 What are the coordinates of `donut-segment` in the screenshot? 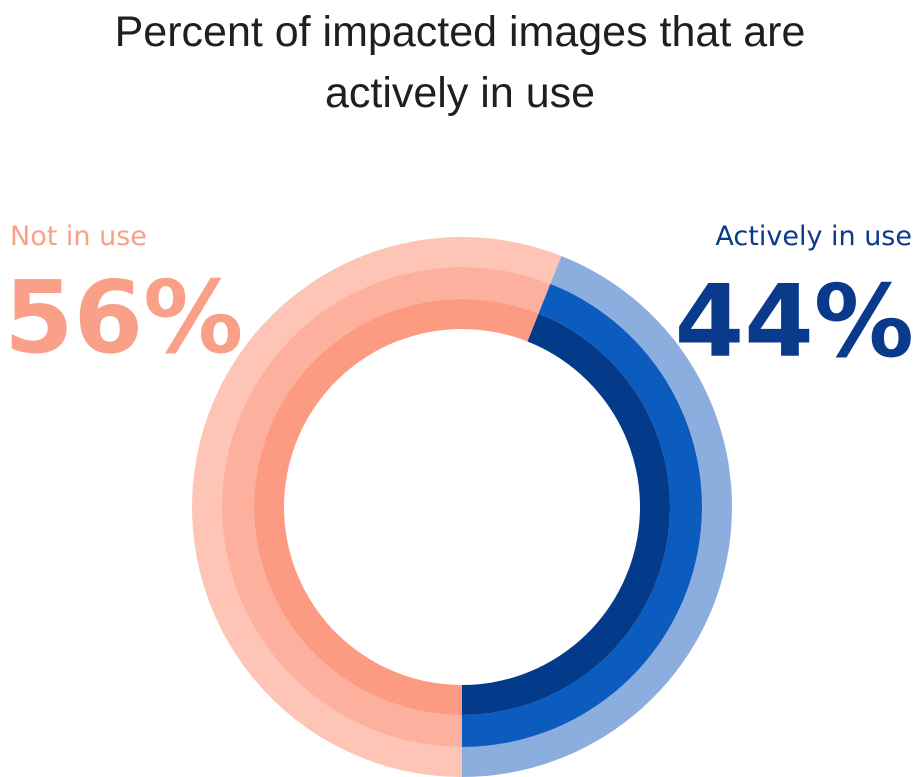 It's located at (566, 514).